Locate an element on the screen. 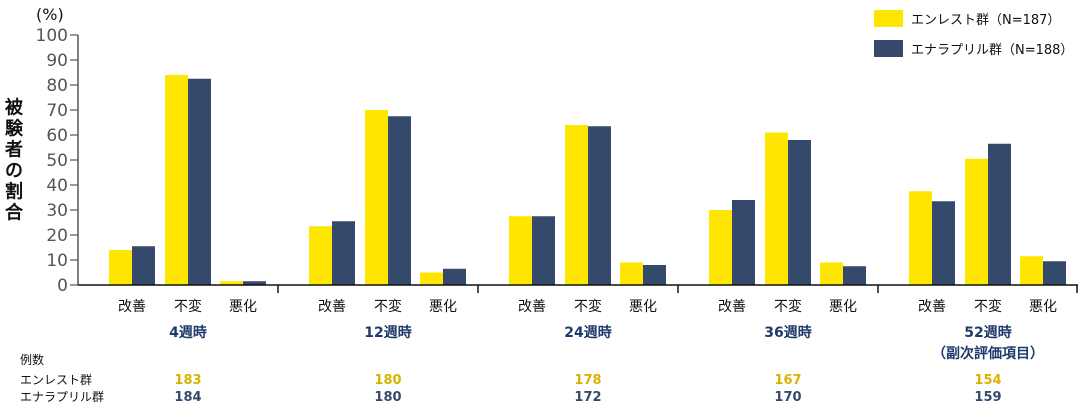 Image resolution: width=1080 pixels, height=409 pixels. count-value: 170 is located at coordinates (787, 397).